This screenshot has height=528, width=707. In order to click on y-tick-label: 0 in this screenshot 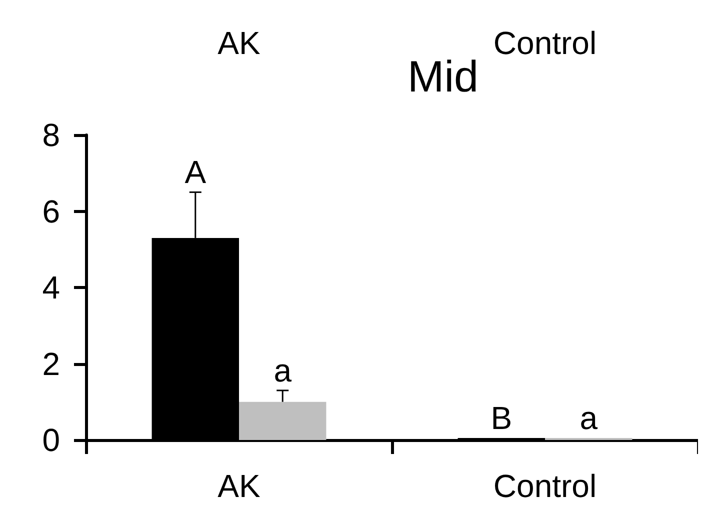, I will do `click(51, 440)`.